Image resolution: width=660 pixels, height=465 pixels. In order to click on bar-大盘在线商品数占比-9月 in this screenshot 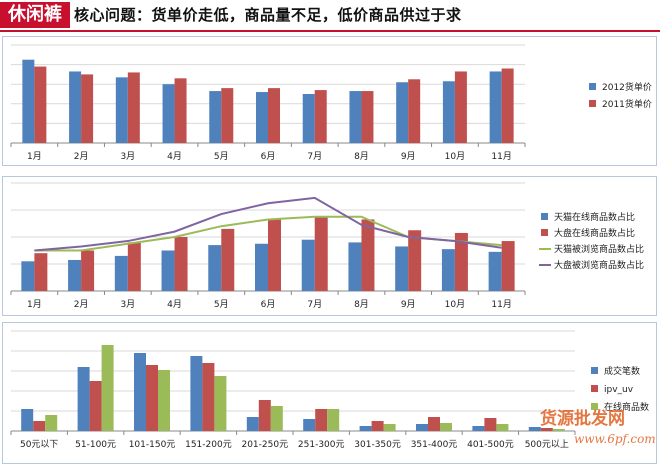, I will do `click(415, 260)`.